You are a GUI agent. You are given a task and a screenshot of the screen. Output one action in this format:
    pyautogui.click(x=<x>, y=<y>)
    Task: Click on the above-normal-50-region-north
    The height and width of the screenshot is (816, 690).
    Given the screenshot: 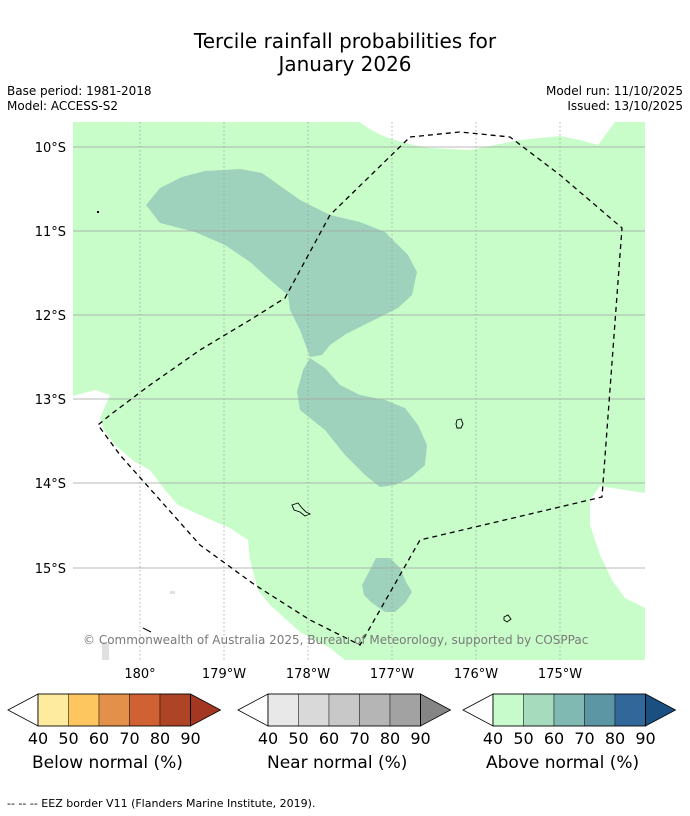 What is the action you would take?
    pyautogui.click(x=281, y=263)
    